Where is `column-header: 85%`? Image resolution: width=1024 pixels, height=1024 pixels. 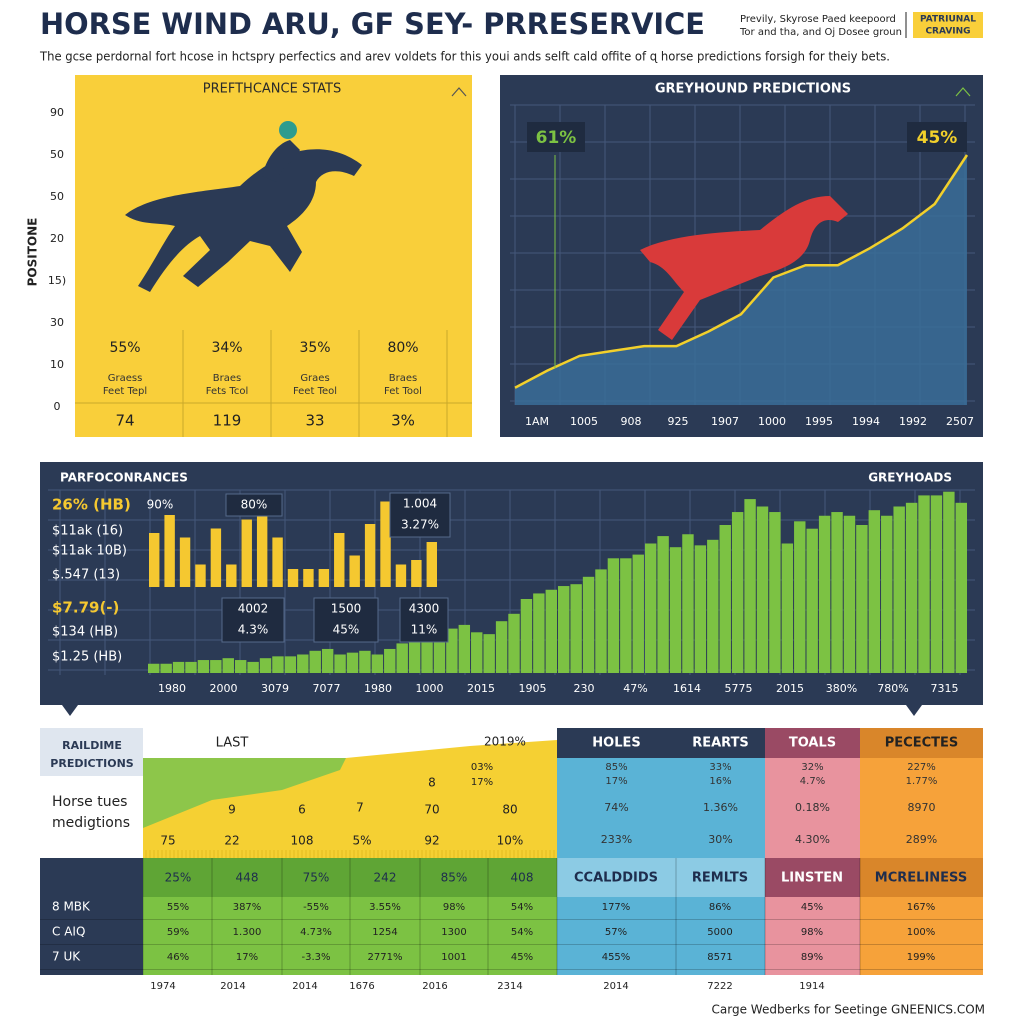
column-header: 85% is located at coordinates (454, 878).